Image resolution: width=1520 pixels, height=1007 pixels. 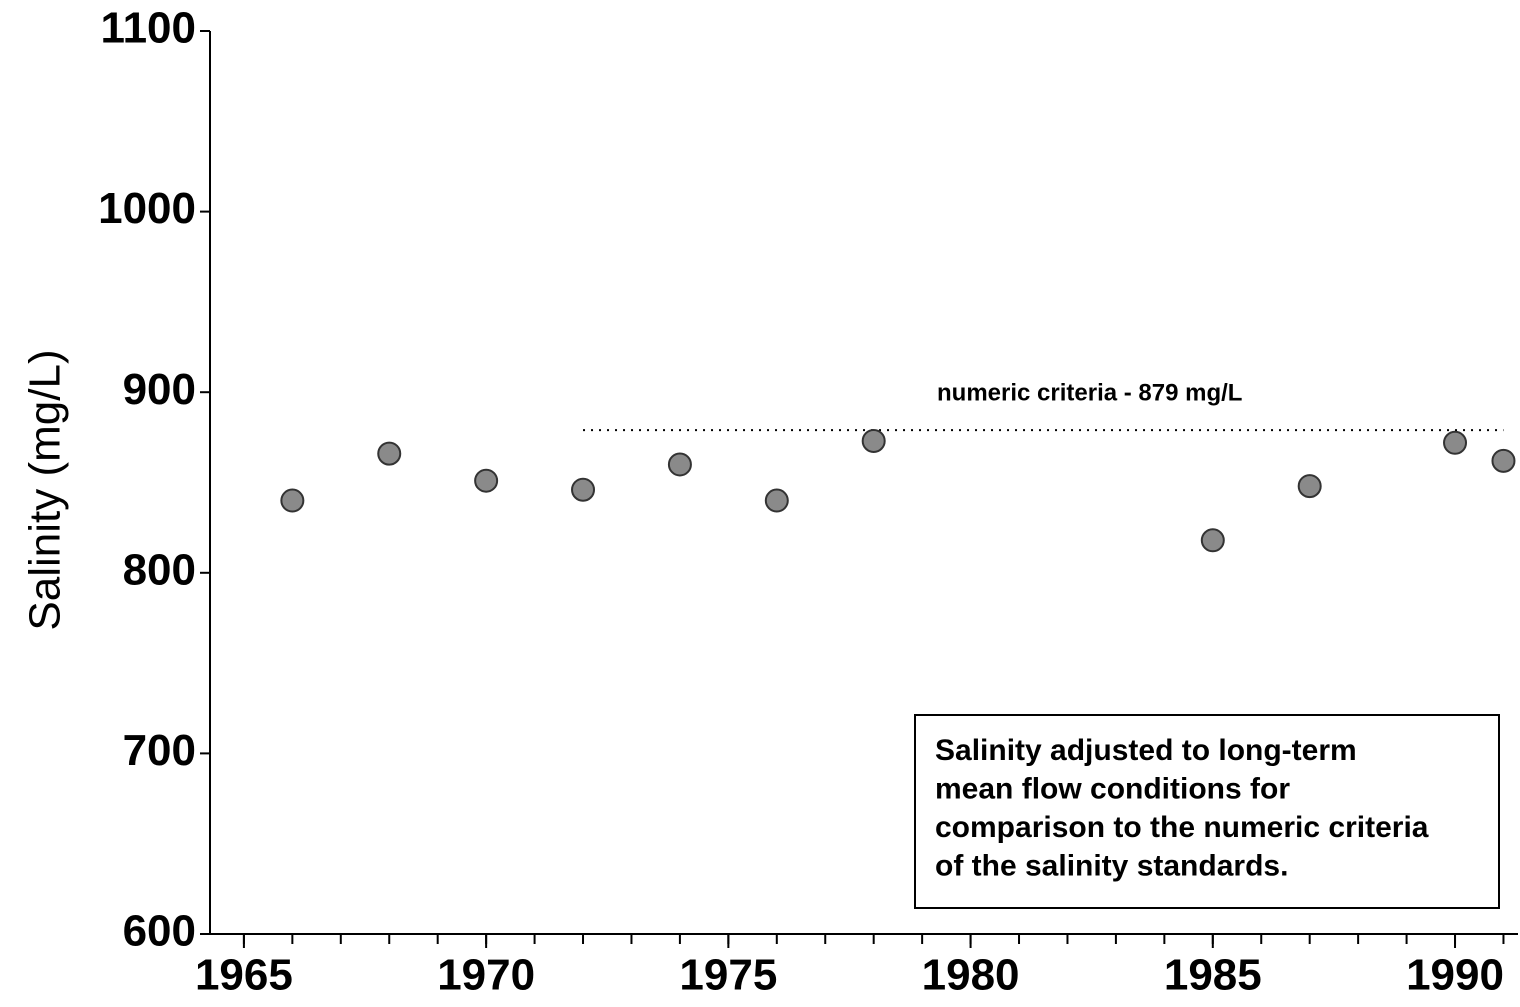 I want to click on x-tick-label: 1970, so click(x=486, y=975).